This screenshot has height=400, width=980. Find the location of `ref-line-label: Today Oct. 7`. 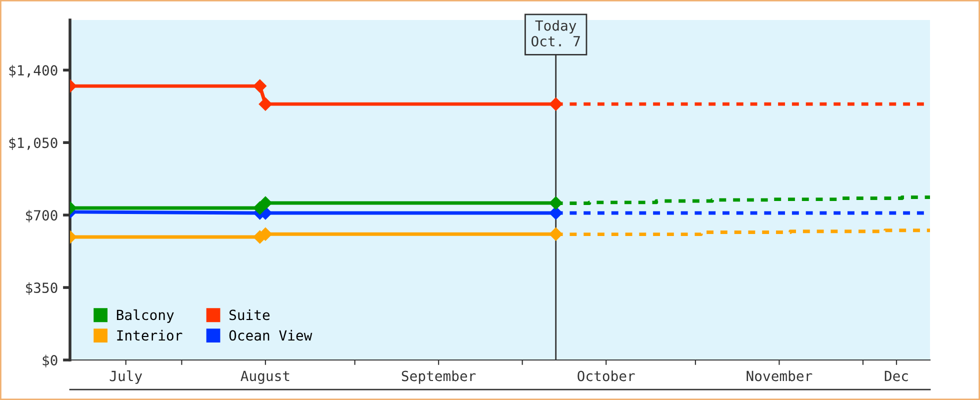

ref-line-label: Today Oct. 7 is located at coordinates (556, 33).